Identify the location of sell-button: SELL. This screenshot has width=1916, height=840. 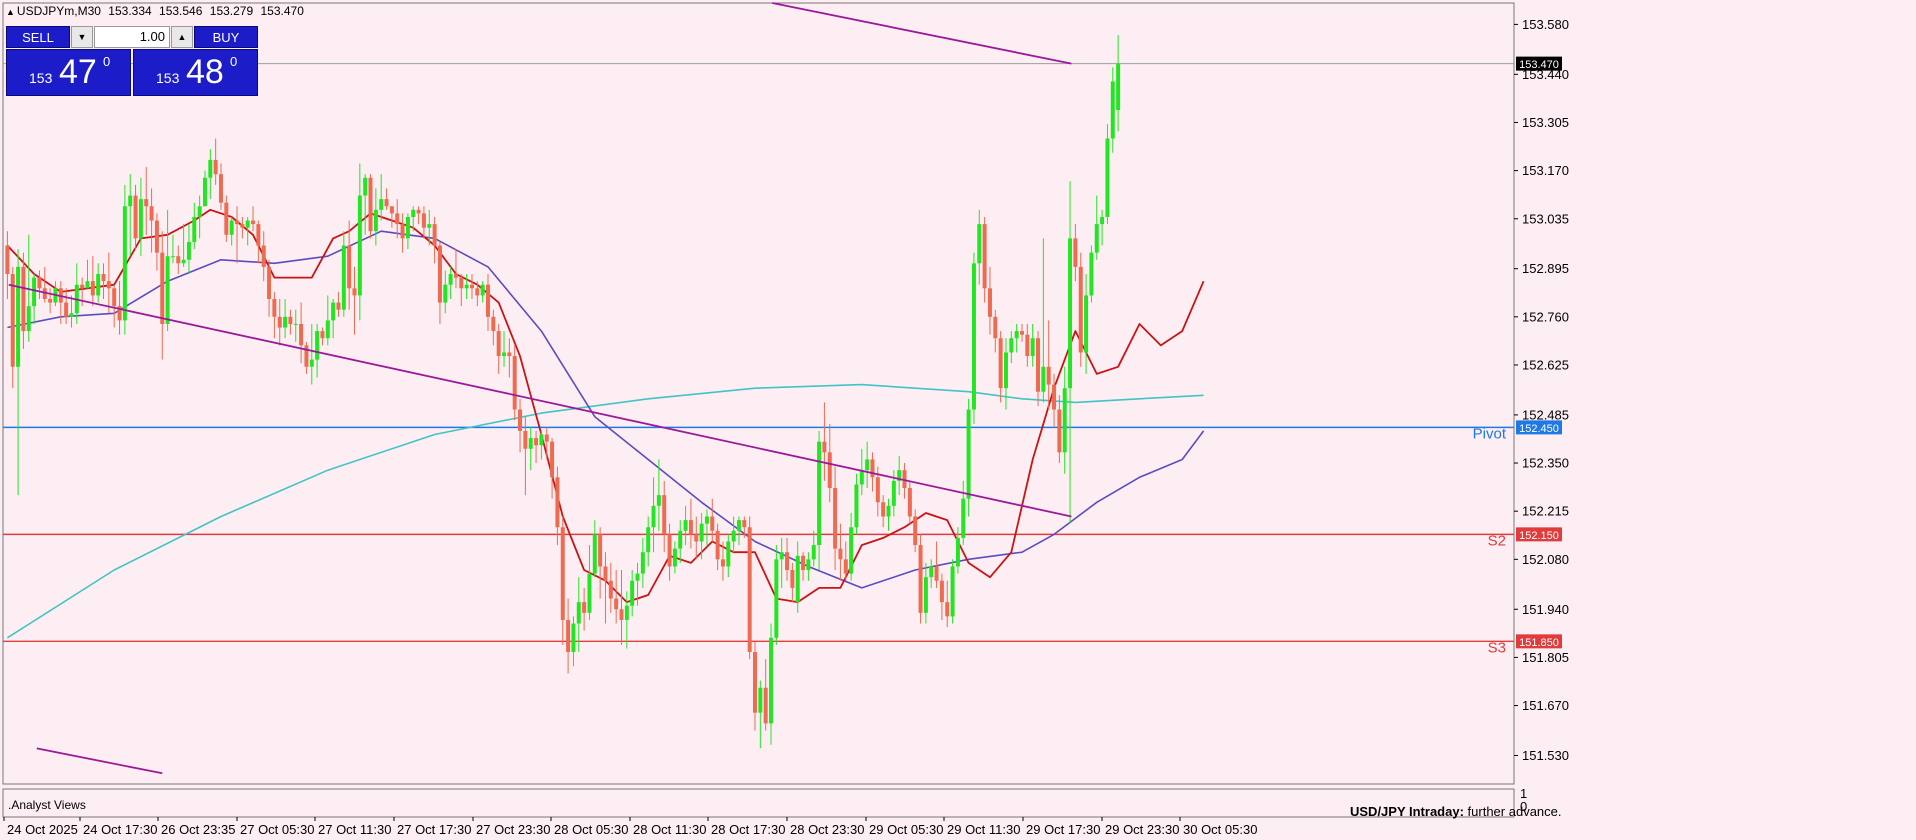
(38, 37).